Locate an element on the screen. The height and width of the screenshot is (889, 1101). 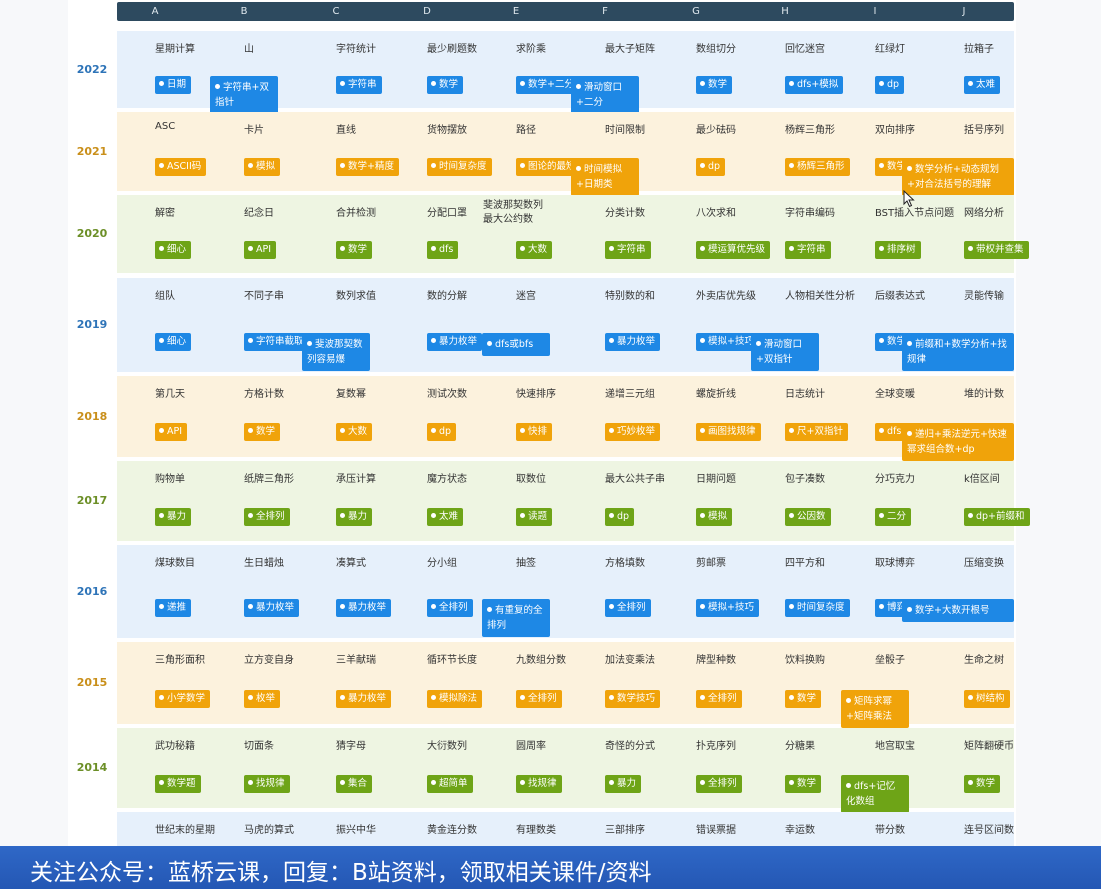
year-label: 2017 is located at coordinates (92, 500).